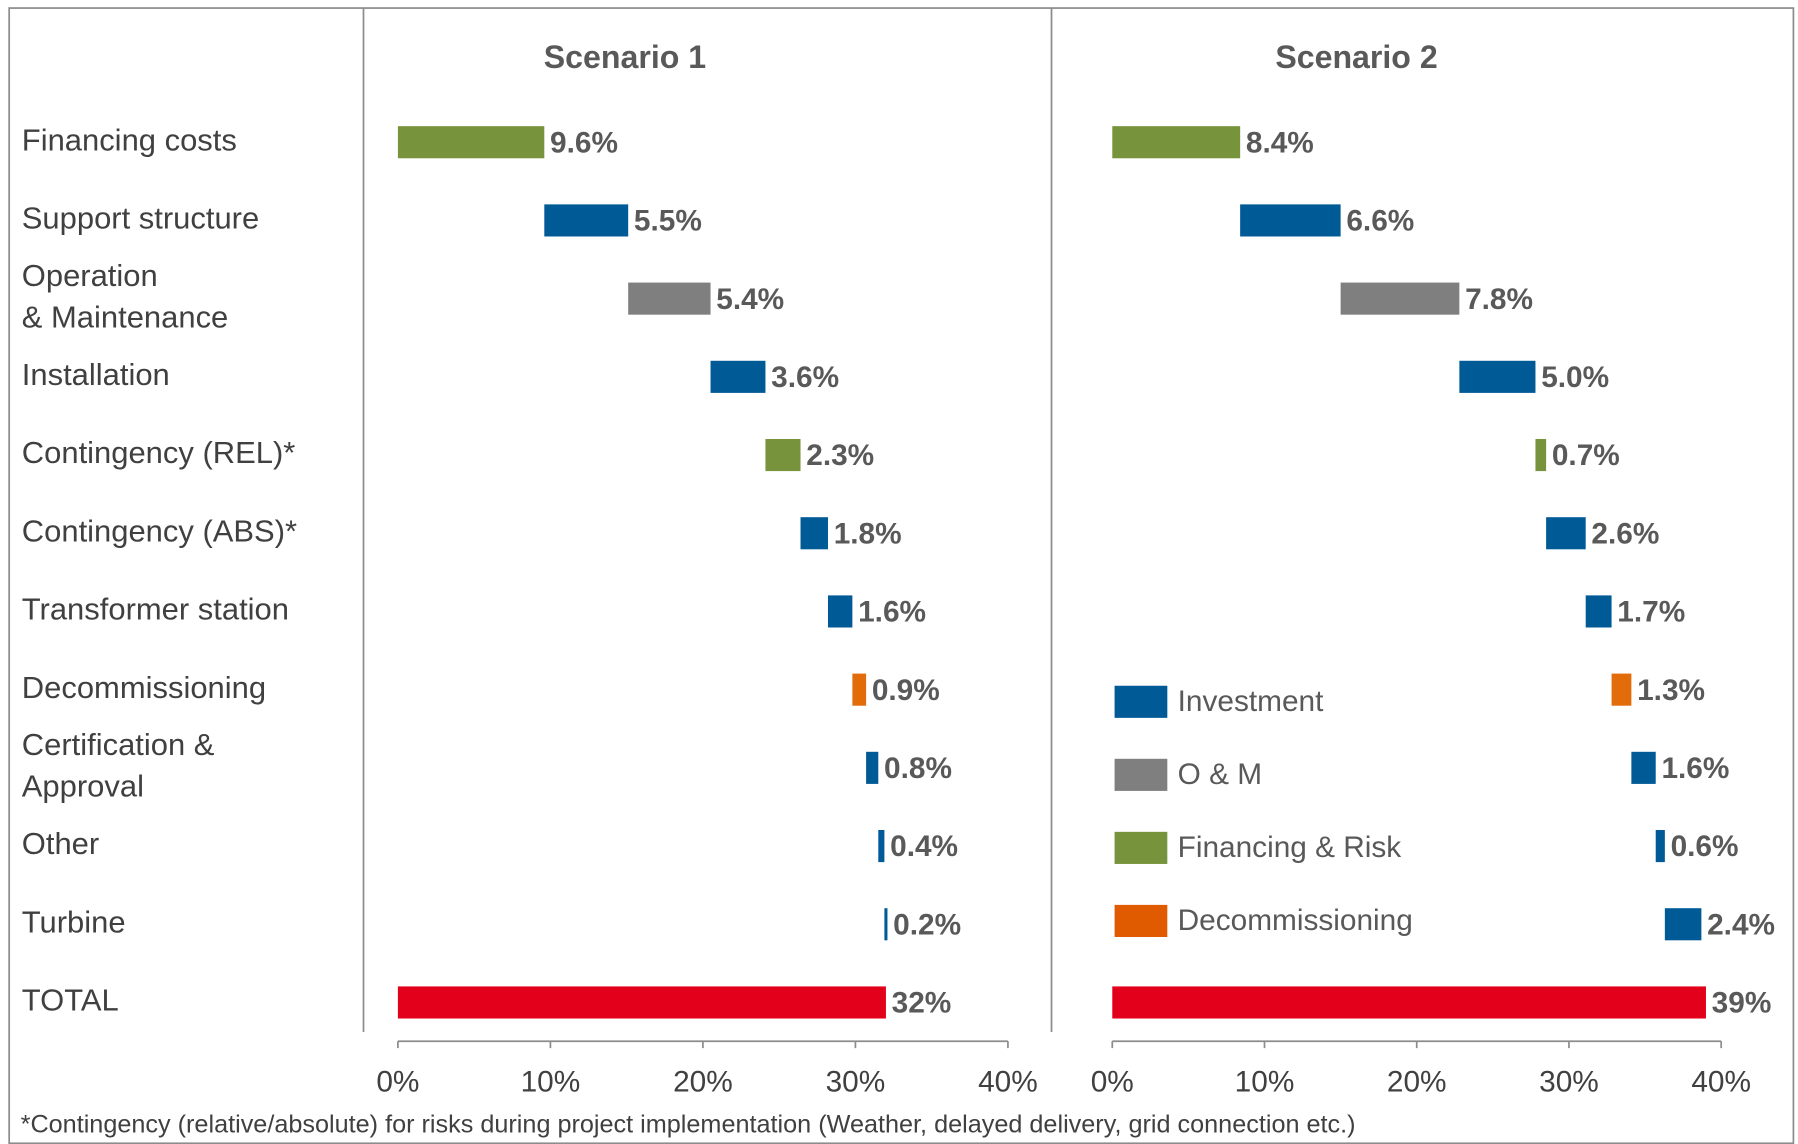 This screenshot has height=1144, width=1798. What do you see at coordinates (918, 768) in the screenshot?
I see `value-label: 0.8%` at bounding box center [918, 768].